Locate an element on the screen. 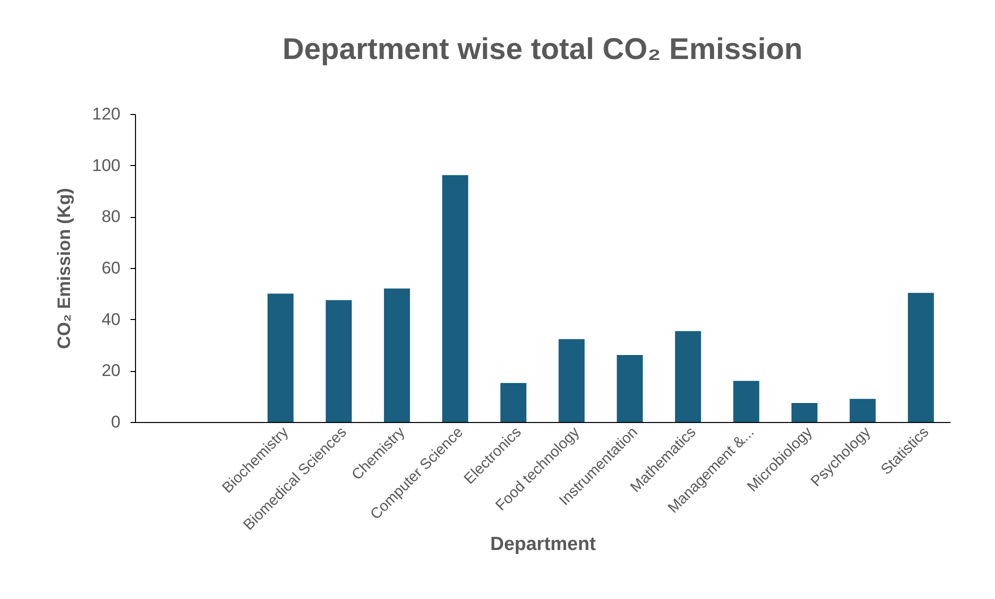 The width and height of the screenshot is (995, 599). y-tick-label: 60 is located at coordinates (111, 268).